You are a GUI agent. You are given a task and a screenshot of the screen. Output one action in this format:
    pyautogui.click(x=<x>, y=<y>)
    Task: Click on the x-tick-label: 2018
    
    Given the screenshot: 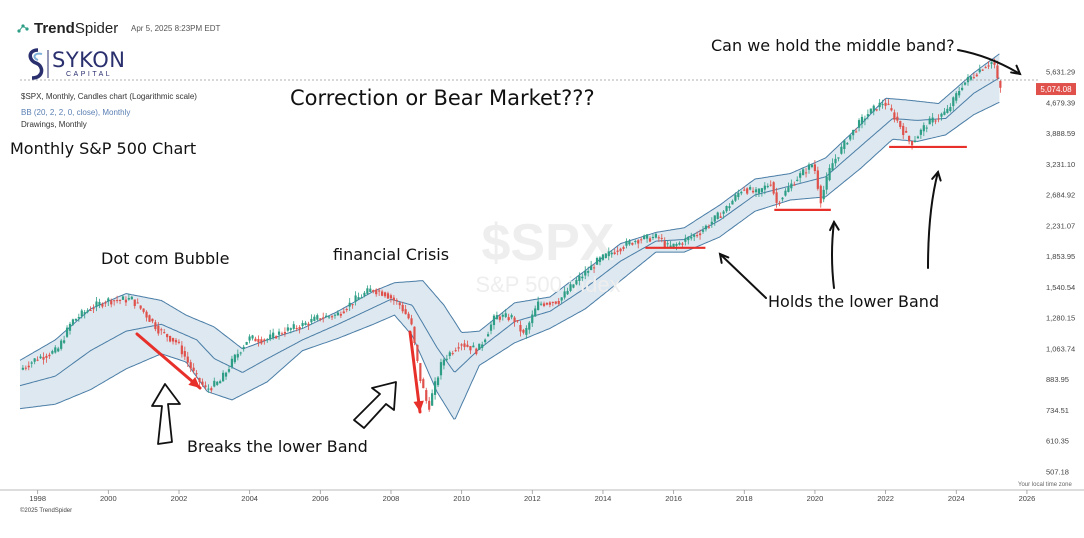 What is the action you would take?
    pyautogui.click(x=744, y=498)
    